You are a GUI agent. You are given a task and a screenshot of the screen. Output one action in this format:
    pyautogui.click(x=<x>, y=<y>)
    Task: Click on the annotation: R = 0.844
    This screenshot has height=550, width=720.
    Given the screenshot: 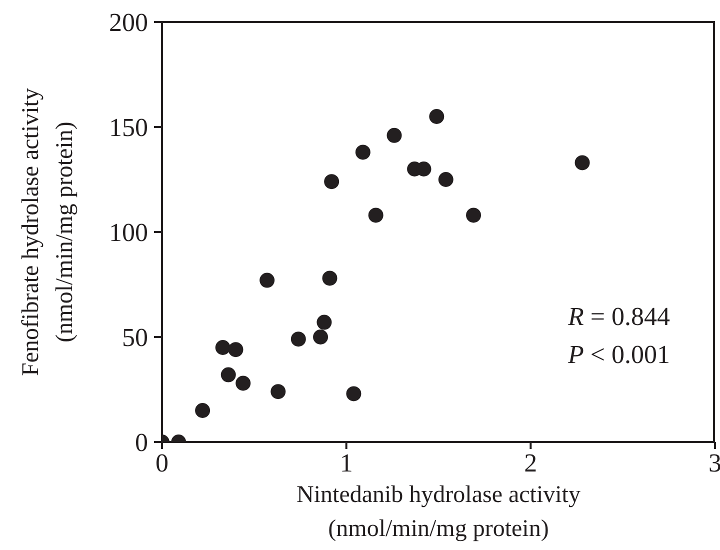 What is the action you would take?
    pyautogui.click(x=619, y=316)
    